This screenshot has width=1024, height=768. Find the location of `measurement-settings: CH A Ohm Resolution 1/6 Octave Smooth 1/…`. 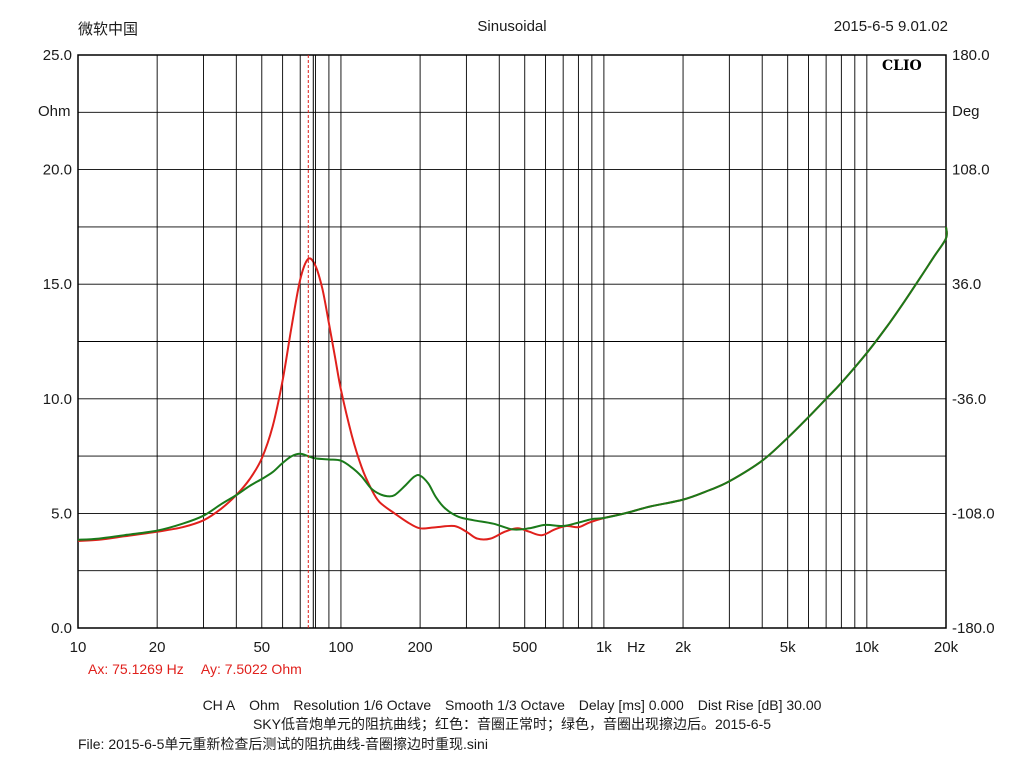

measurement-settings: CH A Ohm Resolution 1/6 Octave Smooth 1/… is located at coordinates (512, 705).